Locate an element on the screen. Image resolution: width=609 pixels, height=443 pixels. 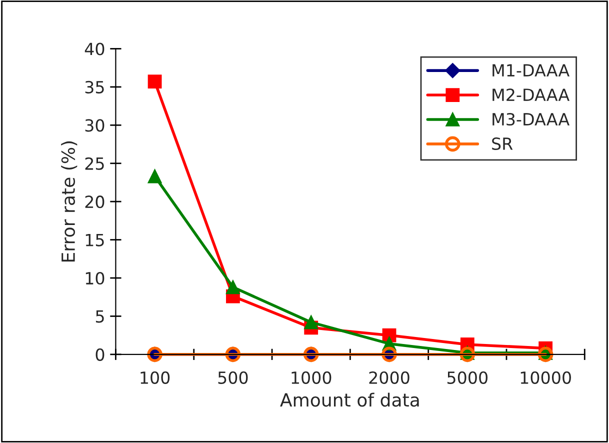
y-tick-label: 40 is located at coordinates (94, 49).